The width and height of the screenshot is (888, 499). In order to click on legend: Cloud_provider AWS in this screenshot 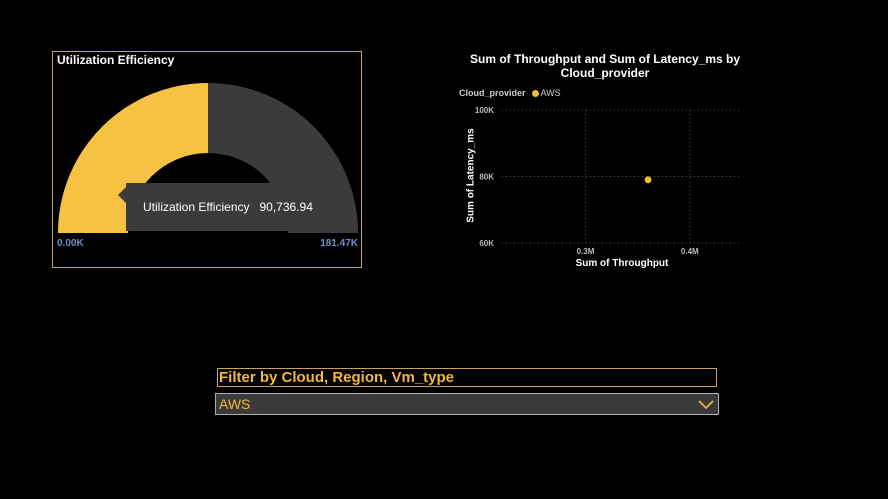, I will do `click(510, 93)`.